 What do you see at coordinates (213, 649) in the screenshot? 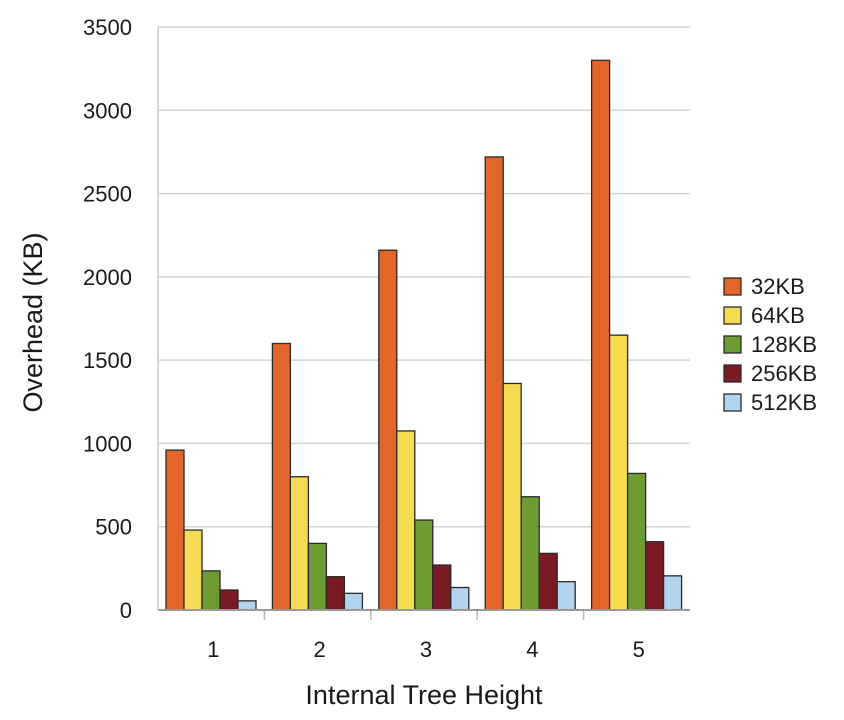
I see `x-tick-label-1: 1` at bounding box center [213, 649].